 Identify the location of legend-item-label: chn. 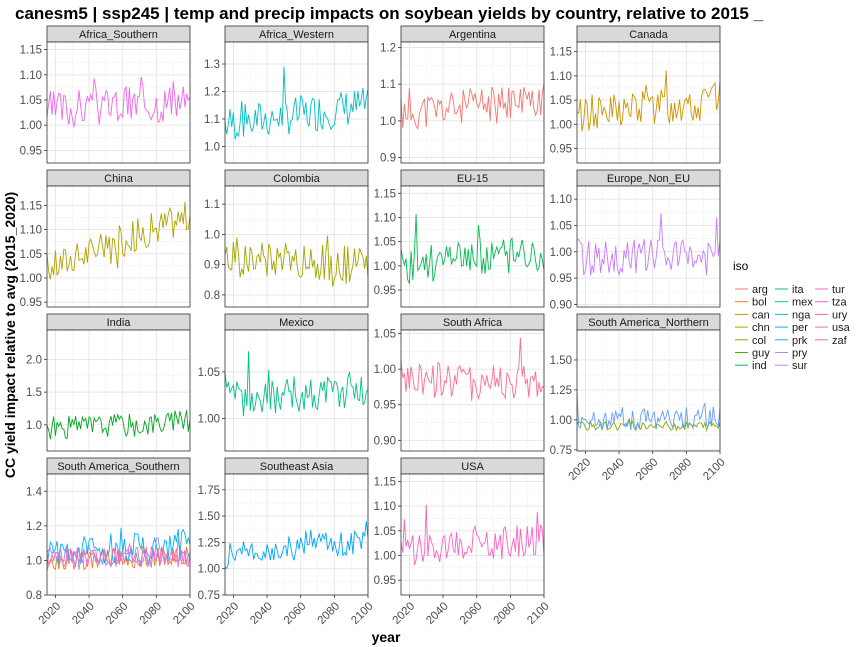
(761, 328).